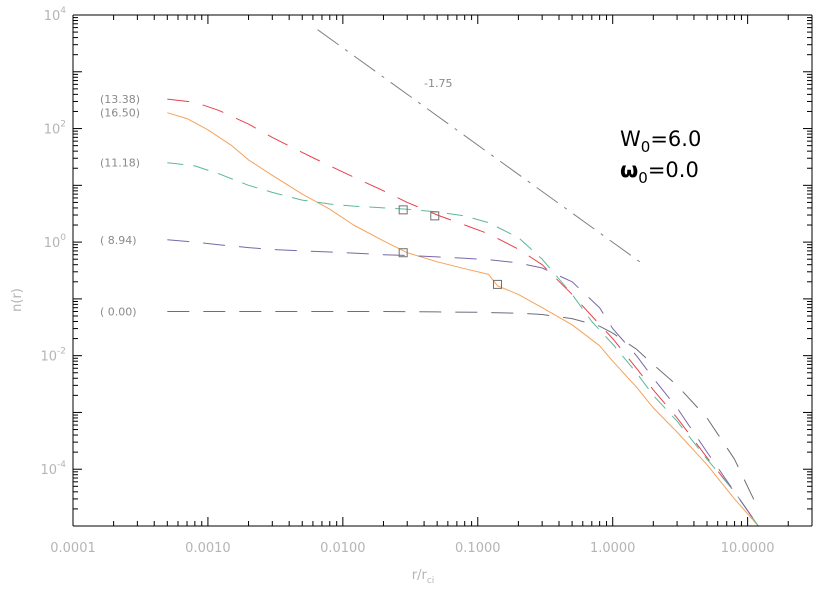 The width and height of the screenshot is (830, 593). I want to click on w0-annotation: W0=6.0, so click(660, 141).